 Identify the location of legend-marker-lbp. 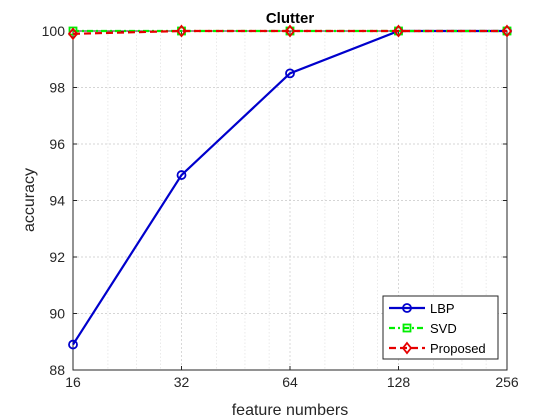
(407, 308).